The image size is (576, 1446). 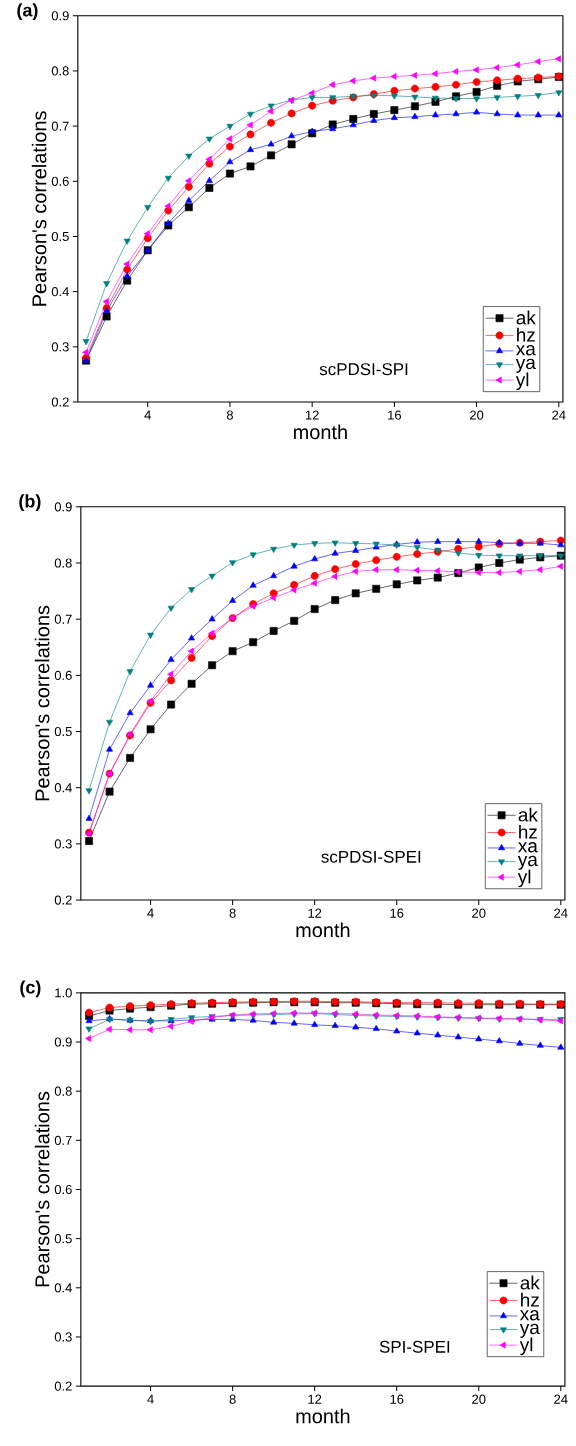 What do you see at coordinates (363, 369) in the screenshot?
I see `annotation: scPDSI-SPI` at bounding box center [363, 369].